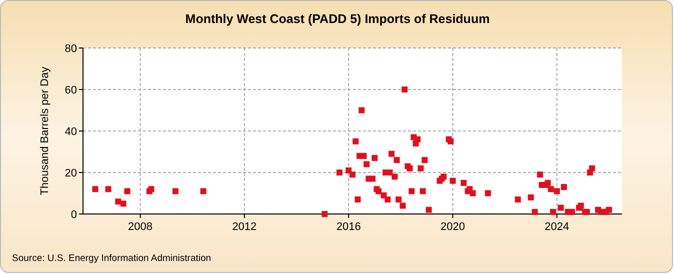  I want to click on x-tick-label: 2020, so click(452, 227).